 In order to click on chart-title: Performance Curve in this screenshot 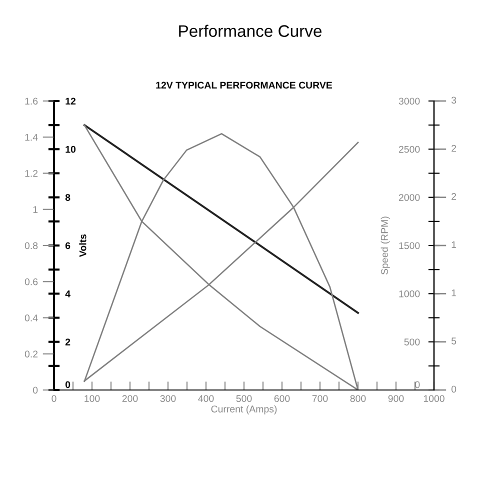, I will do `click(250, 30)`.